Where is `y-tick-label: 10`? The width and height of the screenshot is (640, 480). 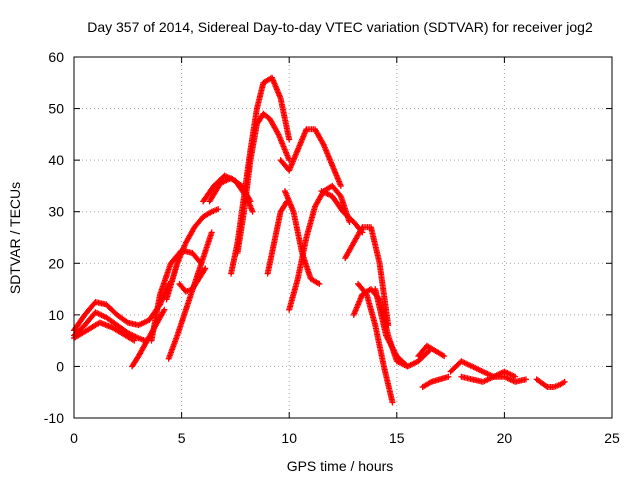
y-tick-label: 10 is located at coordinates (56, 315).